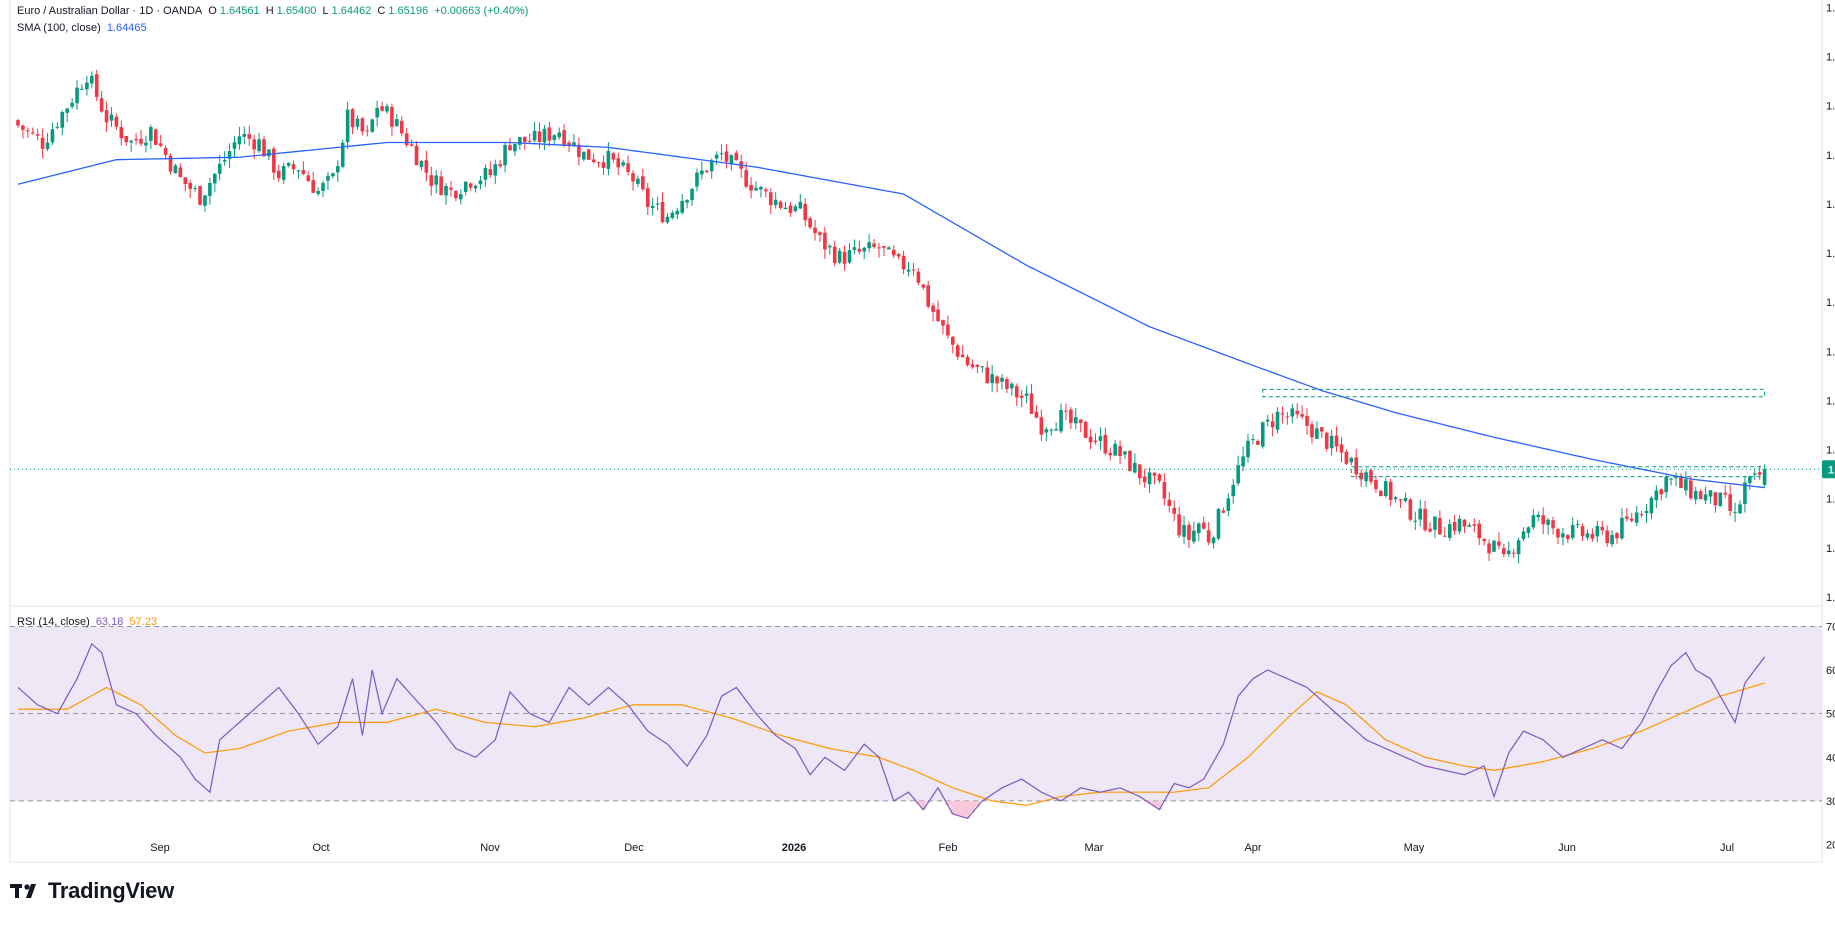  I want to click on price-axis-label: 1.60000, so click(1830, 598).